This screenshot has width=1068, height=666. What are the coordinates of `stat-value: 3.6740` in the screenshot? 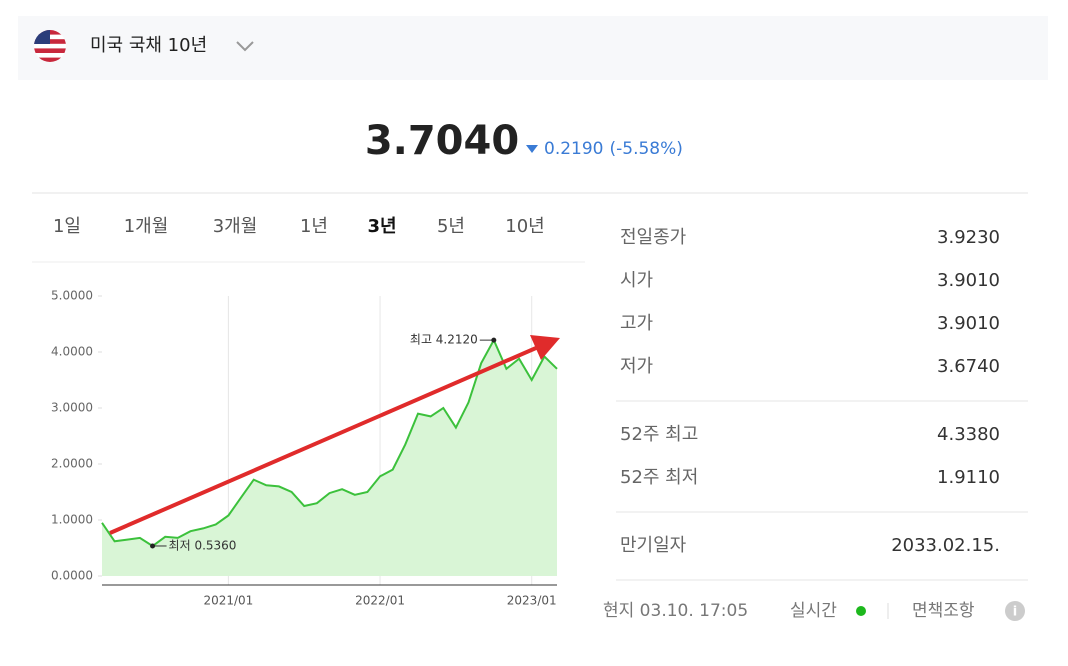 It's located at (968, 366).